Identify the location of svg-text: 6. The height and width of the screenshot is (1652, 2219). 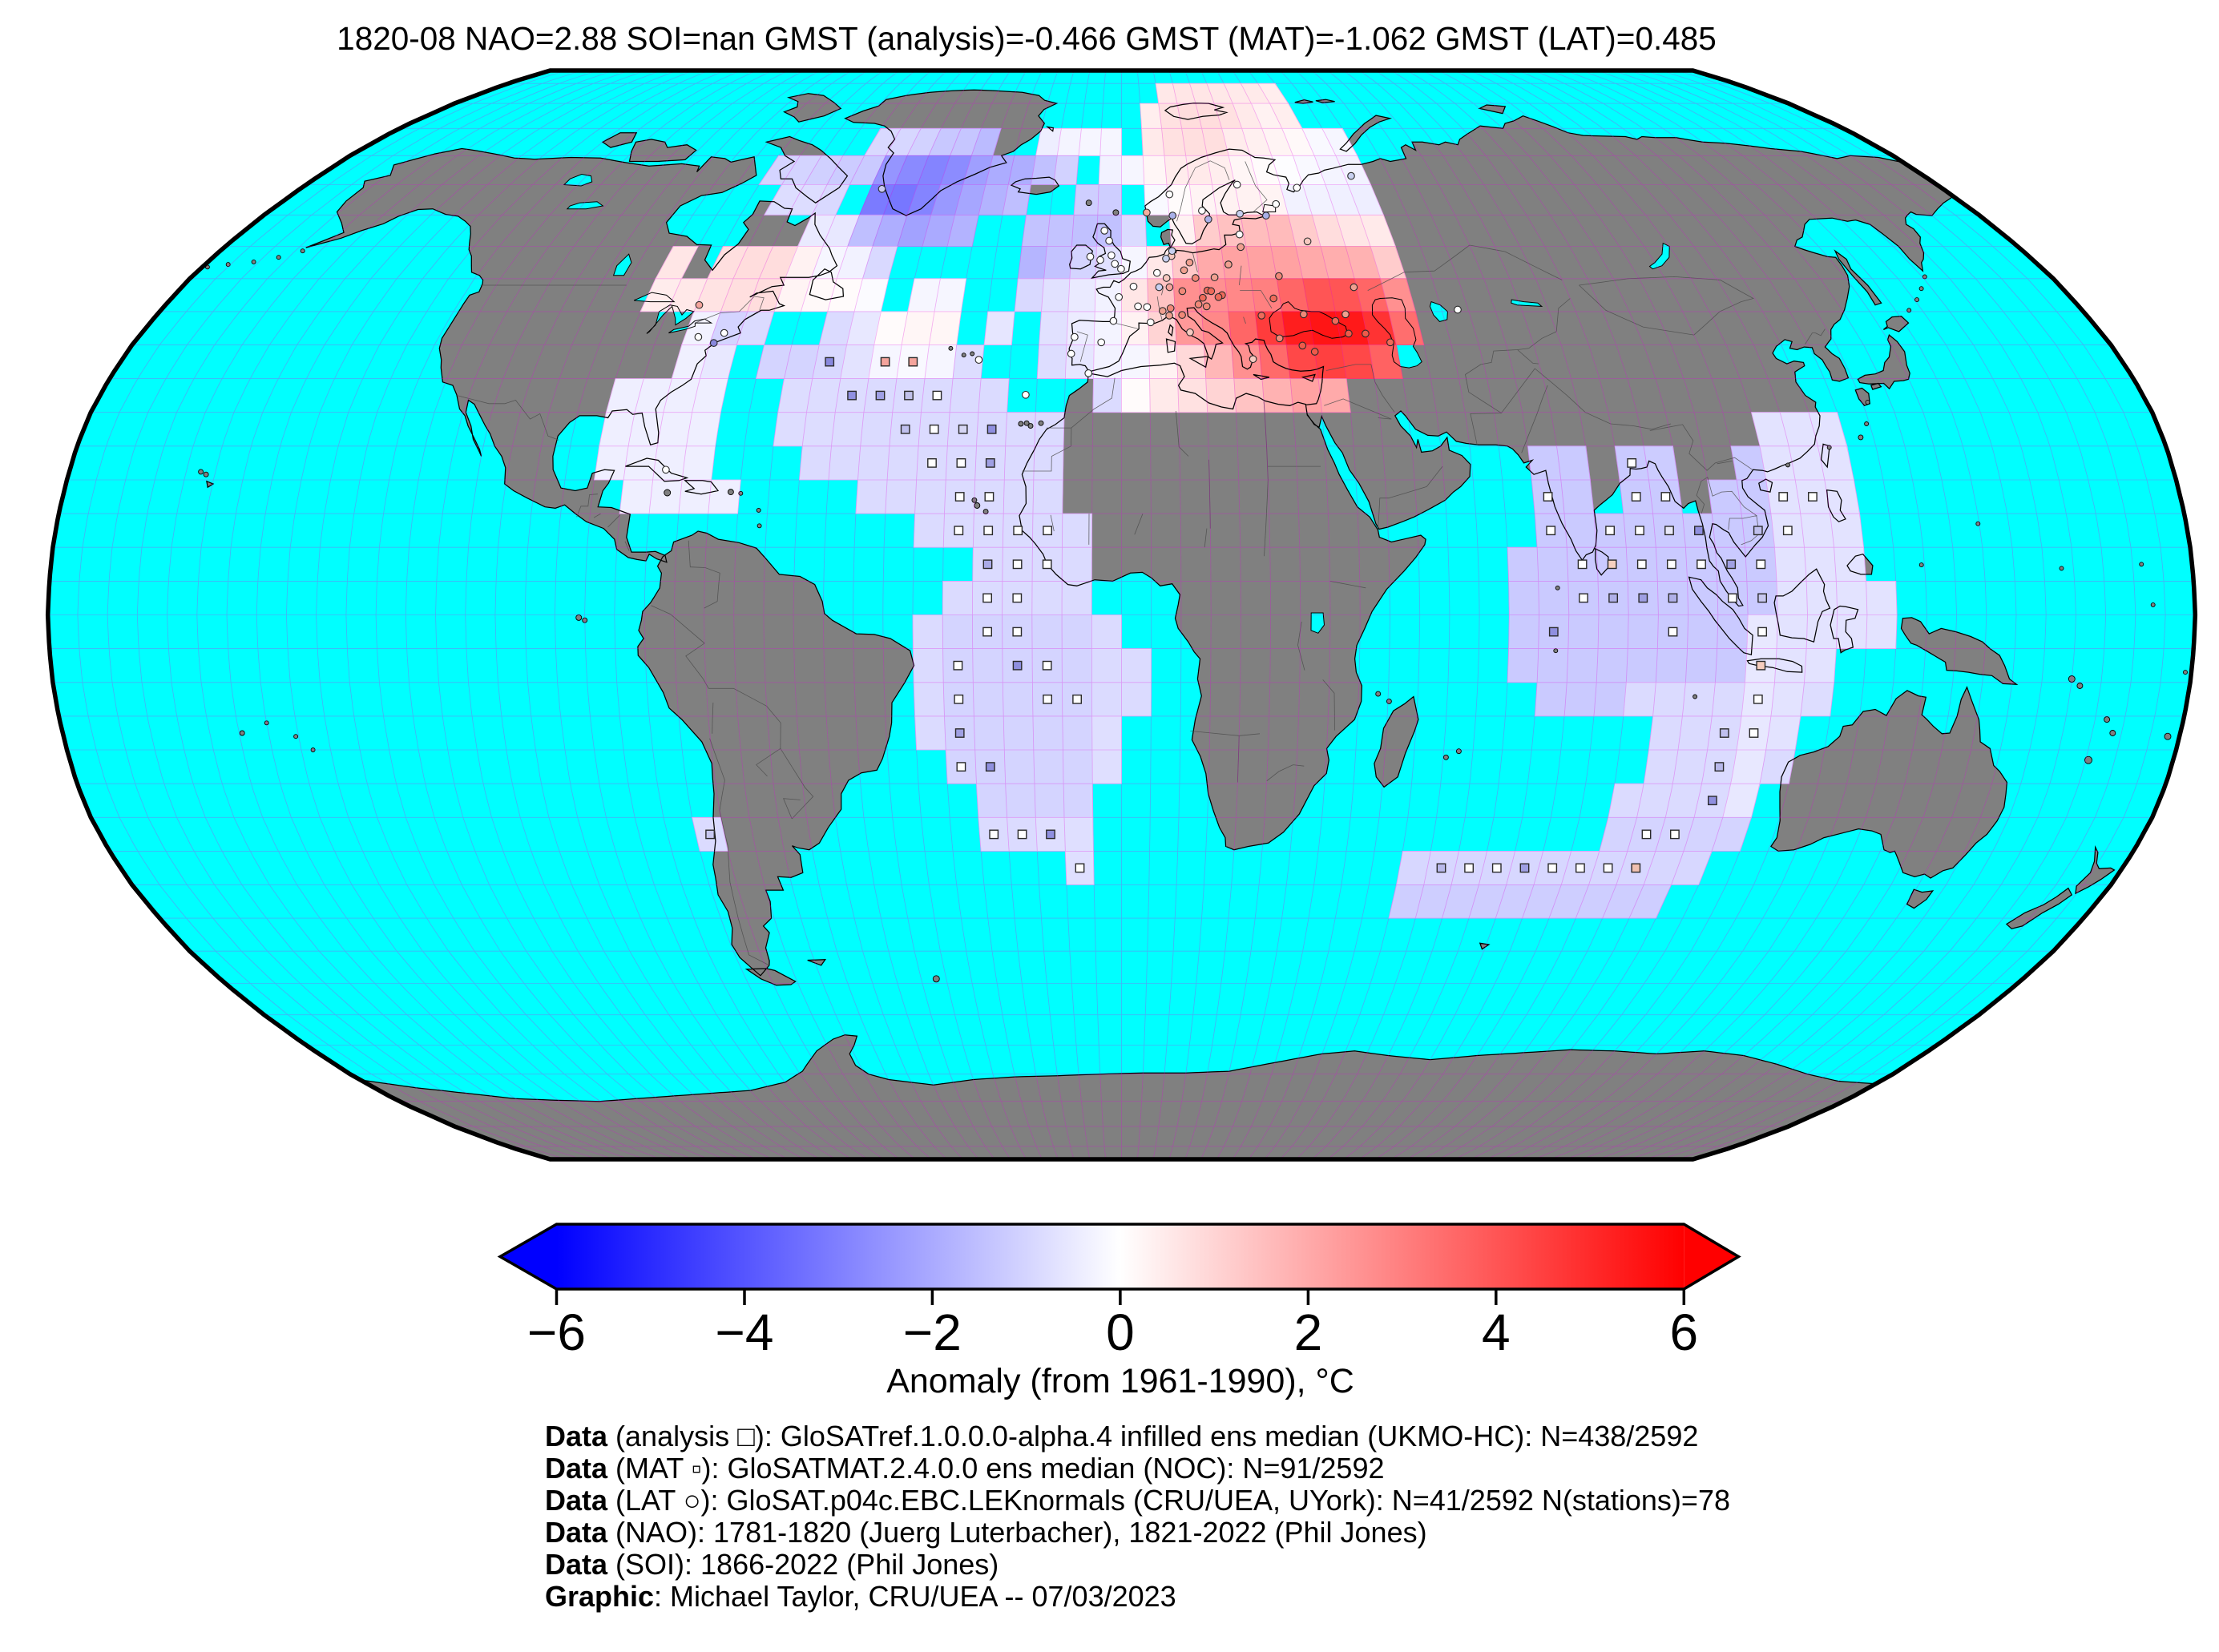
(1684, 1332).